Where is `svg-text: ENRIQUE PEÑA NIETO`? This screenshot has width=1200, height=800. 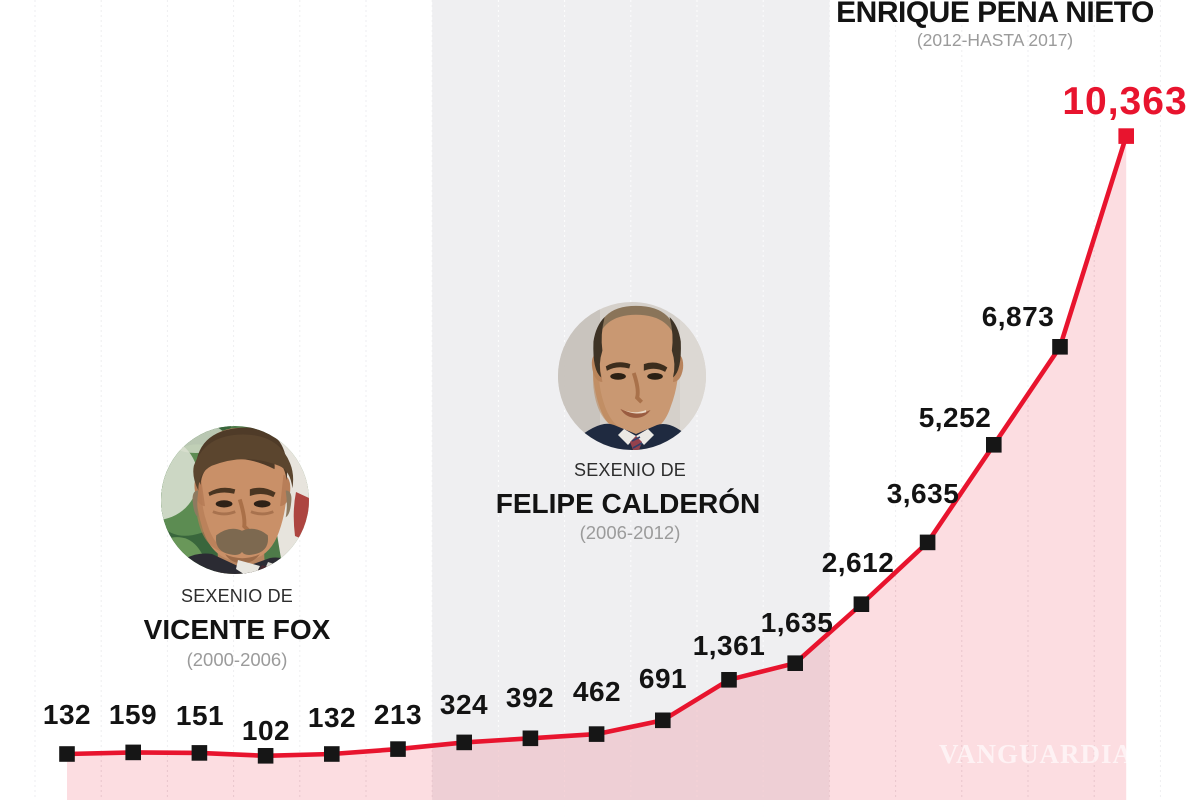 svg-text: ENRIQUE PEÑA NIETO is located at coordinates (995, 14).